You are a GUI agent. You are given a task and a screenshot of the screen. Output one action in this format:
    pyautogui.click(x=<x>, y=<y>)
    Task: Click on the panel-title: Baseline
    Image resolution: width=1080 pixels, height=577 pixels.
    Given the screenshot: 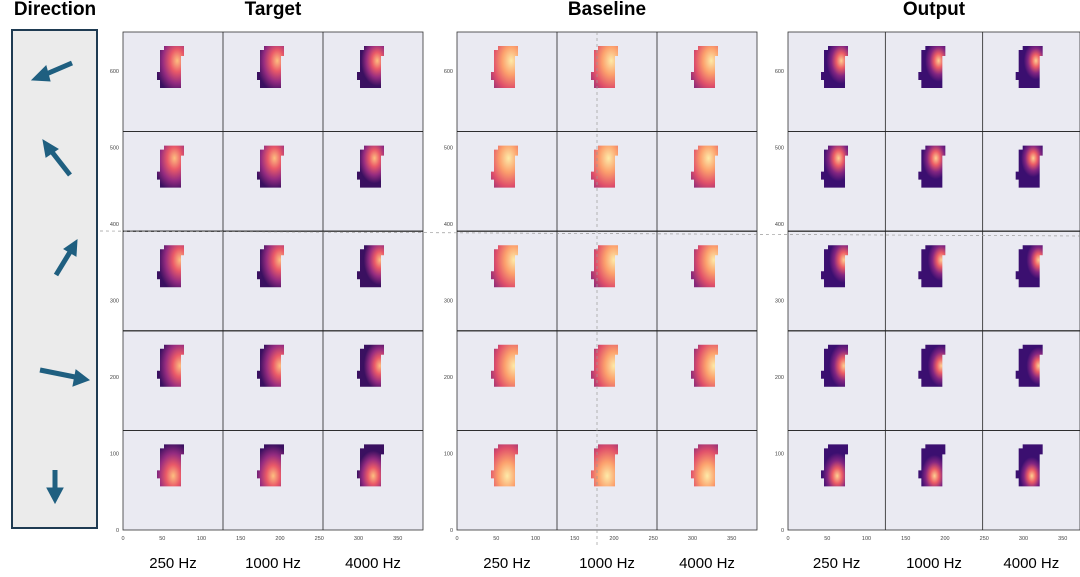 What is the action you would take?
    pyautogui.click(x=607, y=10)
    